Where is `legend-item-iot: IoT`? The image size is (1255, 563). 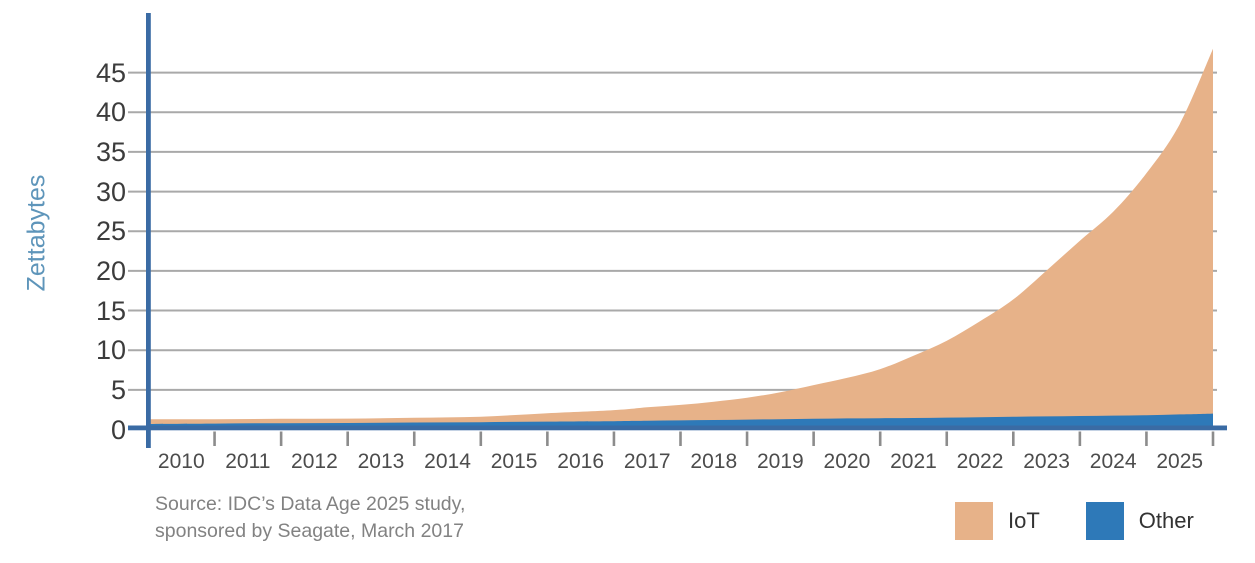
legend-item-iot: IoT is located at coordinates (997, 521).